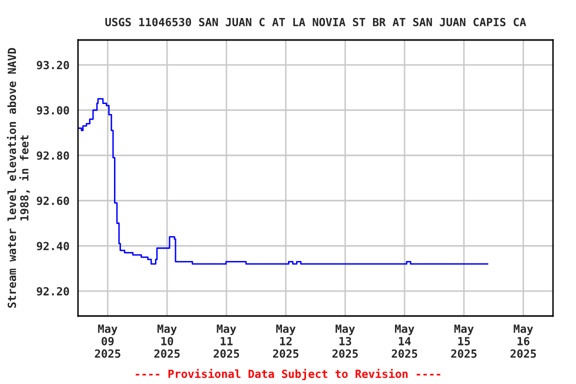  What do you see at coordinates (52, 155) in the screenshot?
I see `y-tick-label: 92.80` at bounding box center [52, 155].